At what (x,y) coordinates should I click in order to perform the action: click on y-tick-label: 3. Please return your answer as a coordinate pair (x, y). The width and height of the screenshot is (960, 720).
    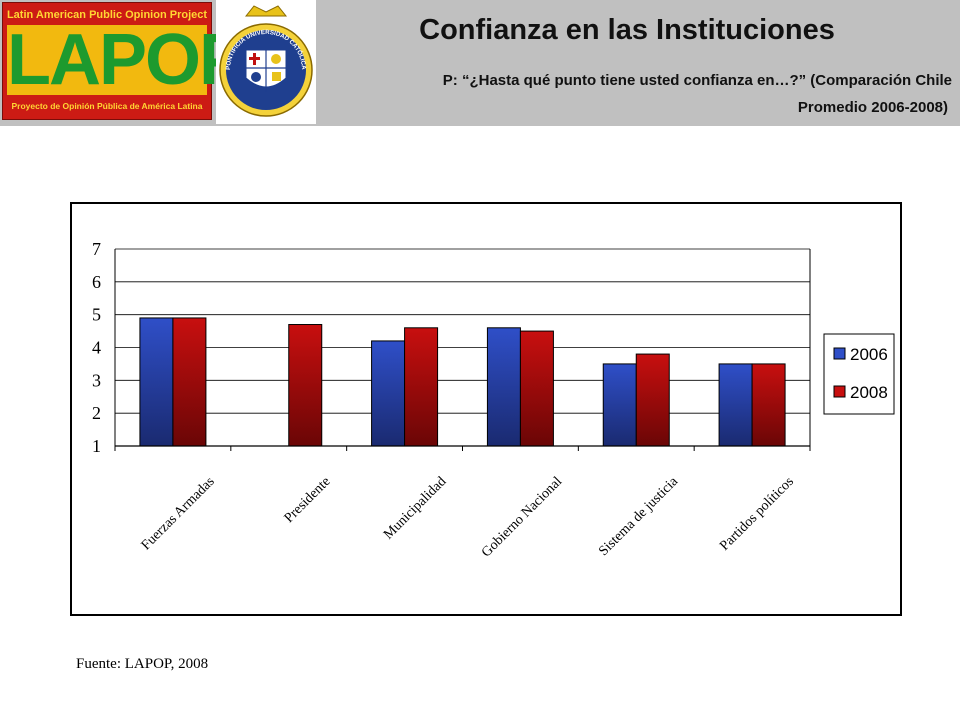
    Looking at the image, I should click on (96, 380).